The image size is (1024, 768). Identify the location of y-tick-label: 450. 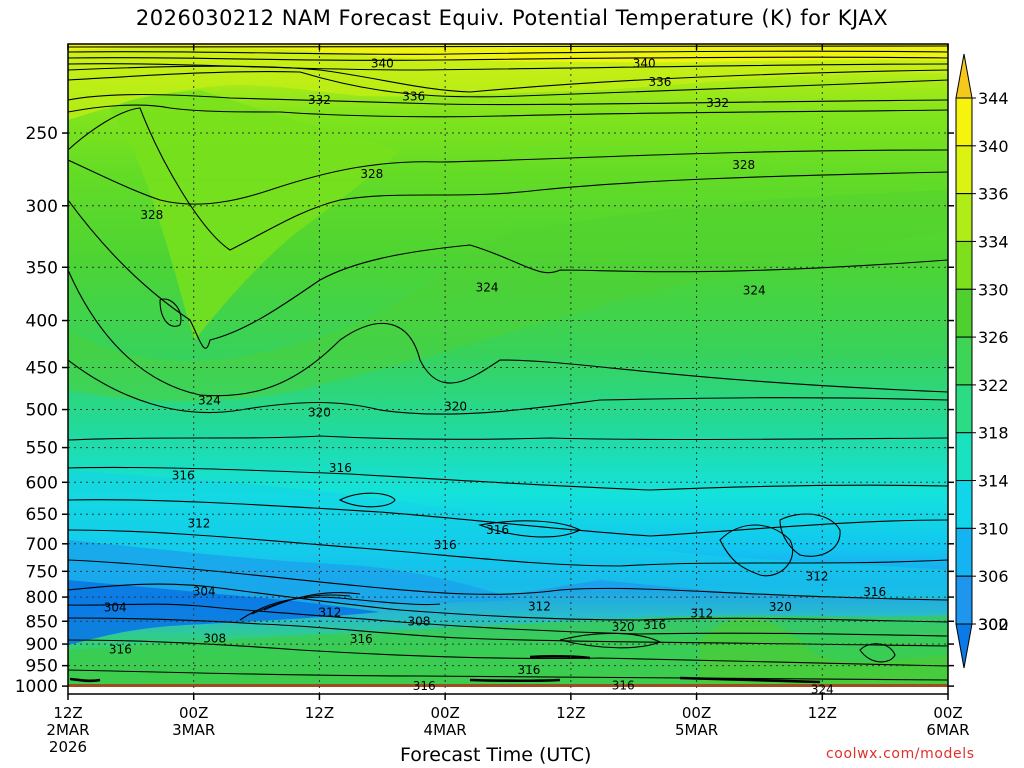
(42, 369).